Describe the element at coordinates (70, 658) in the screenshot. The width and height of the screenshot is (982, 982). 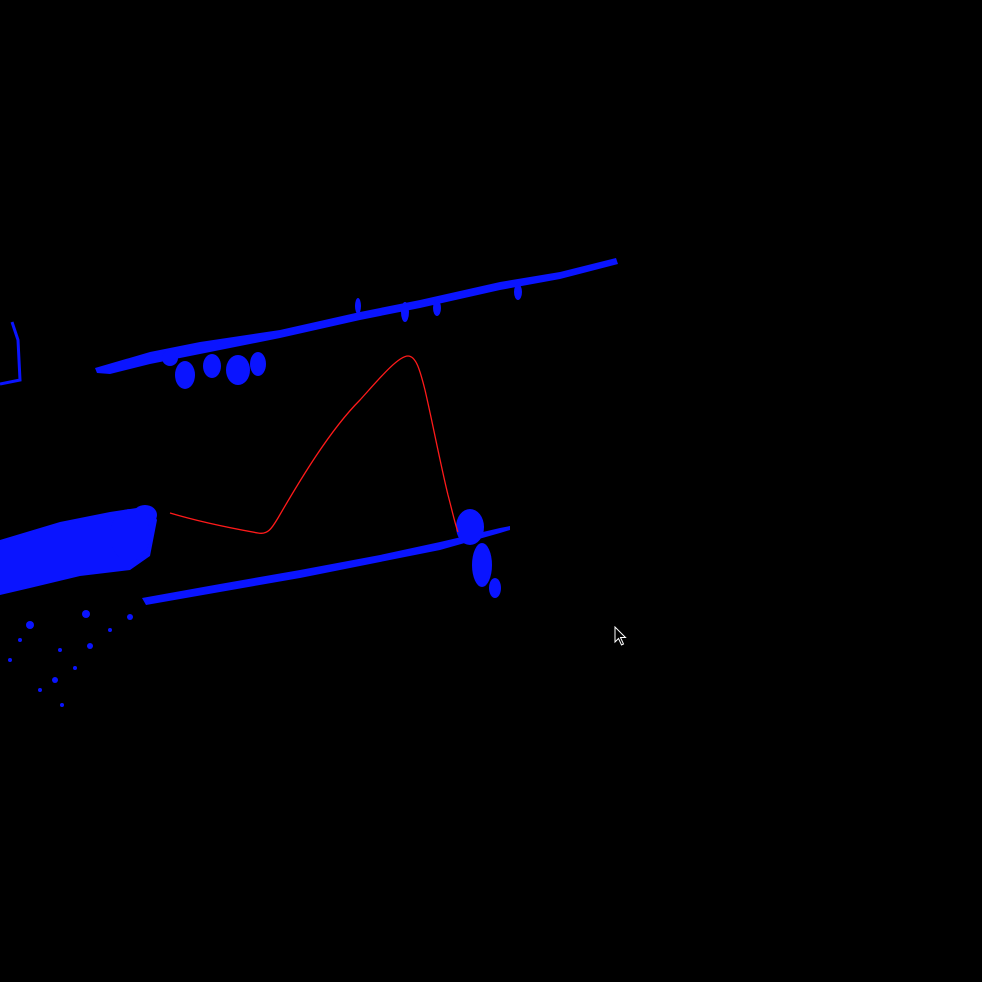
I see `scattered-points` at that location.